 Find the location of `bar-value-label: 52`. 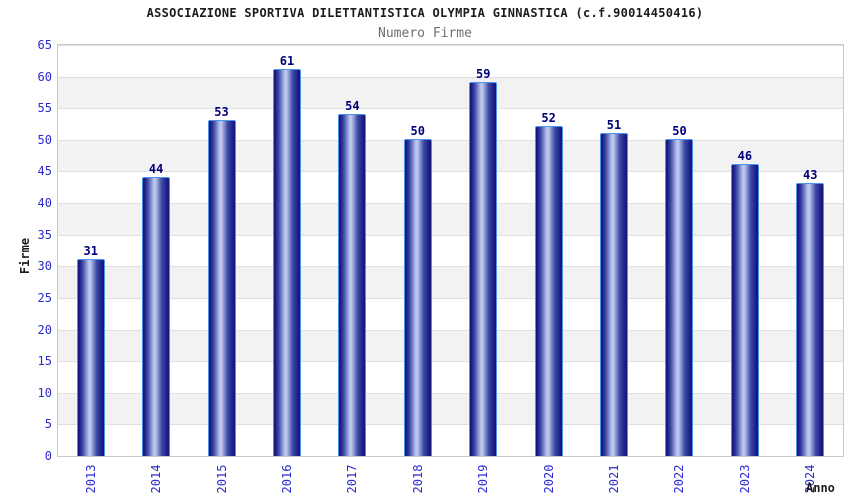

bar-value-label: 52 is located at coordinates (548, 118).